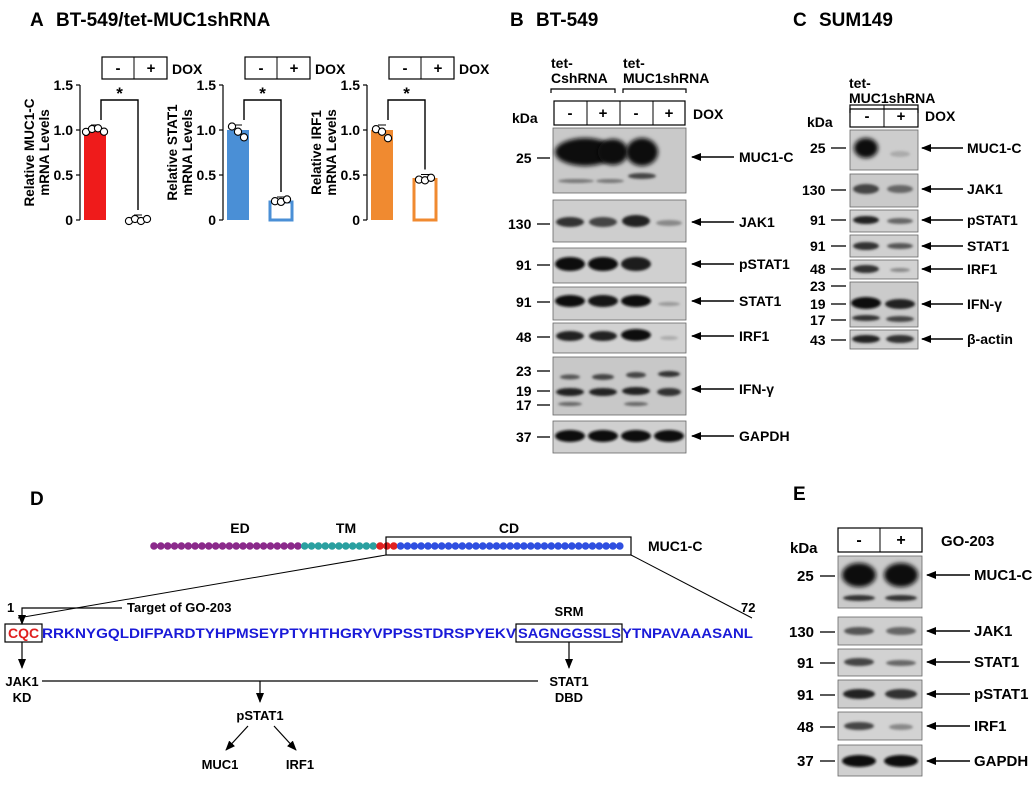 This screenshot has width=1036, height=785. Describe the element at coordinates (316, 152) in the screenshot. I see `y-axis-label-line1: Relative IRF1` at that location.